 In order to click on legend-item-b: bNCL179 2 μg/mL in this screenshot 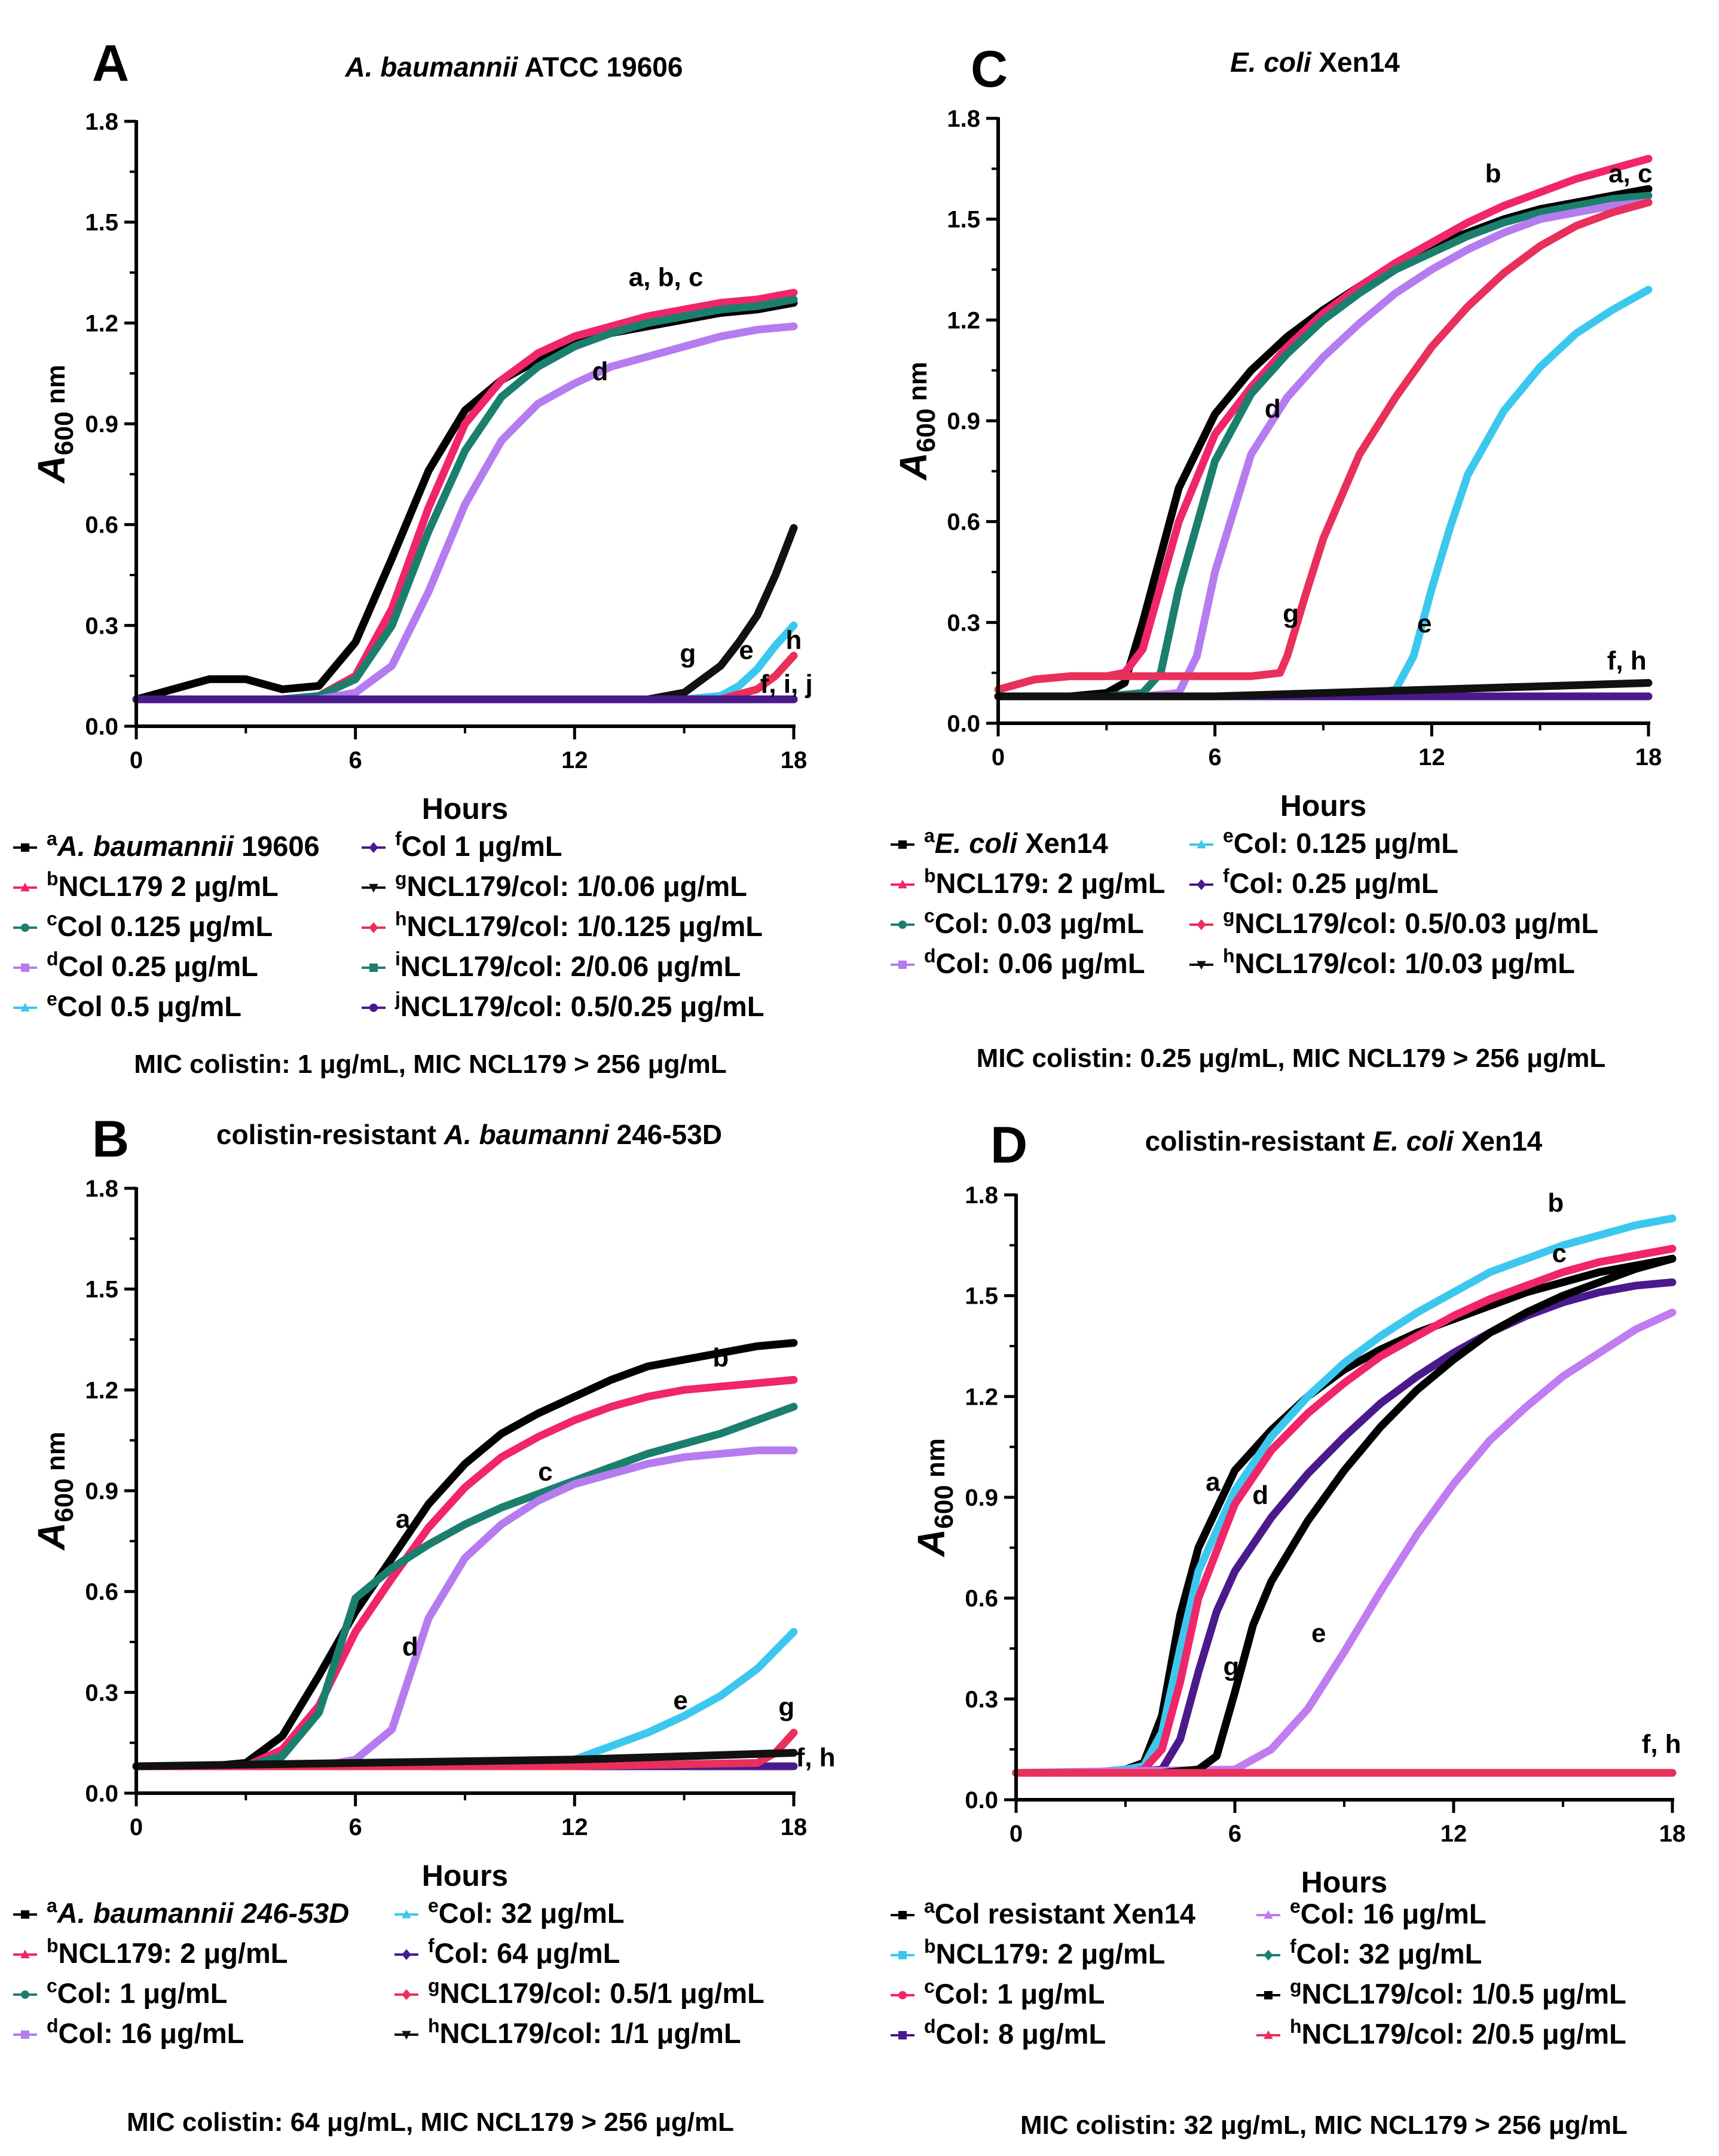, I will do `click(146, 885)`.